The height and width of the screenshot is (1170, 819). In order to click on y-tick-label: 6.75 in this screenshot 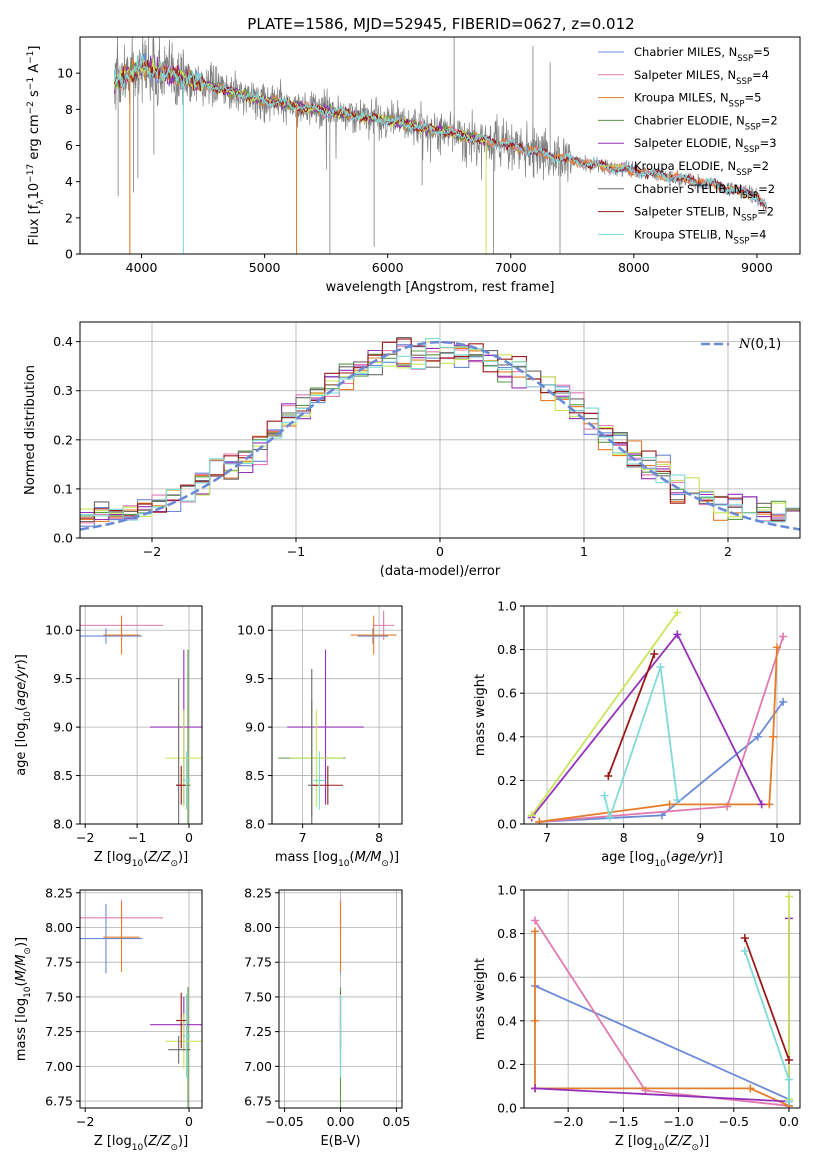, I will do `click(258, 1101)`.